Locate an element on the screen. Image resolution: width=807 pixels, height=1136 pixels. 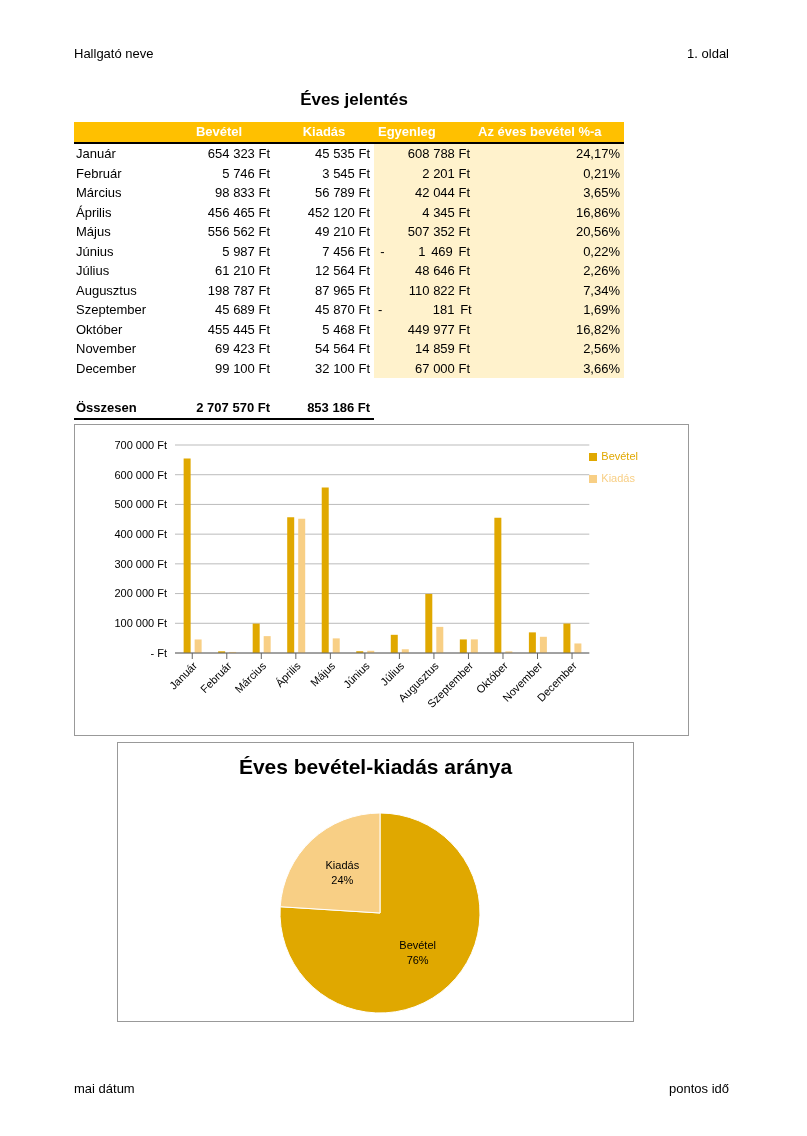
data-label: 48 646 Ft is located at coordinates (442, 271).